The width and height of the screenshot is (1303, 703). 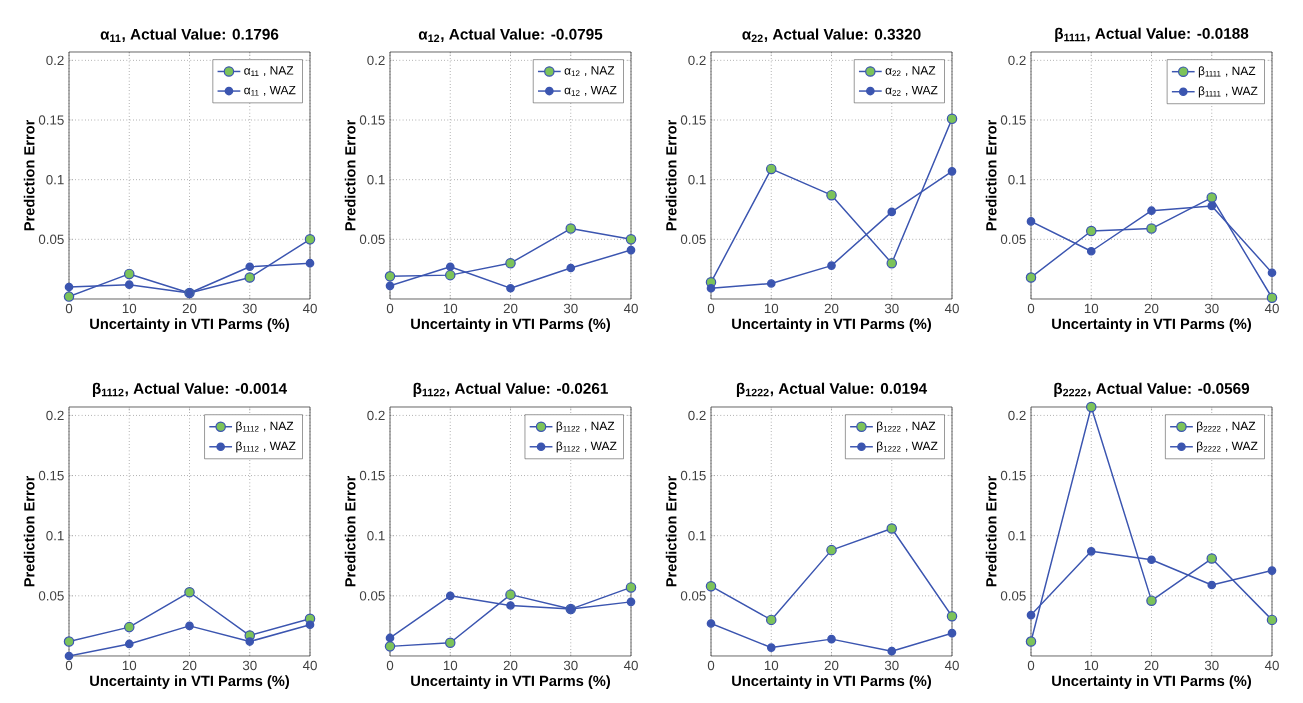 I want to click on legend-label: β$_{1111}$ , NAZ, so click(x=1227, y=72).